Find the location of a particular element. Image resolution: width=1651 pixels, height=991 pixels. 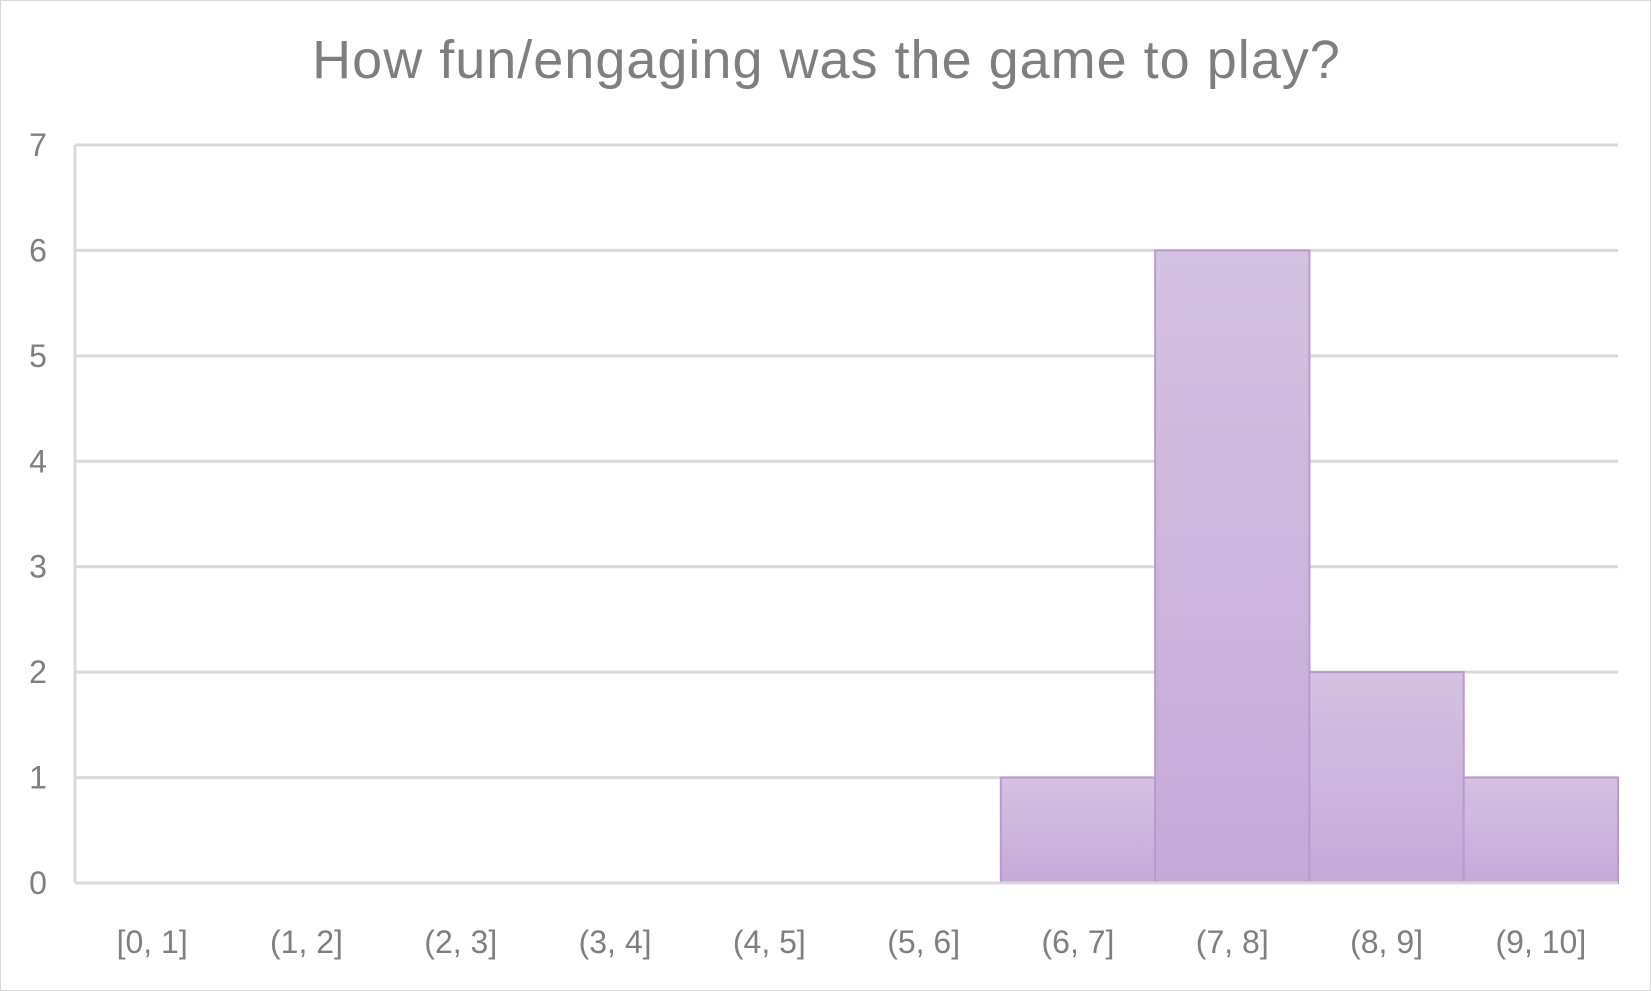

y-tick-labels: 0 1 2 3 4 5 6 7 is located at coordinates (38, 514).